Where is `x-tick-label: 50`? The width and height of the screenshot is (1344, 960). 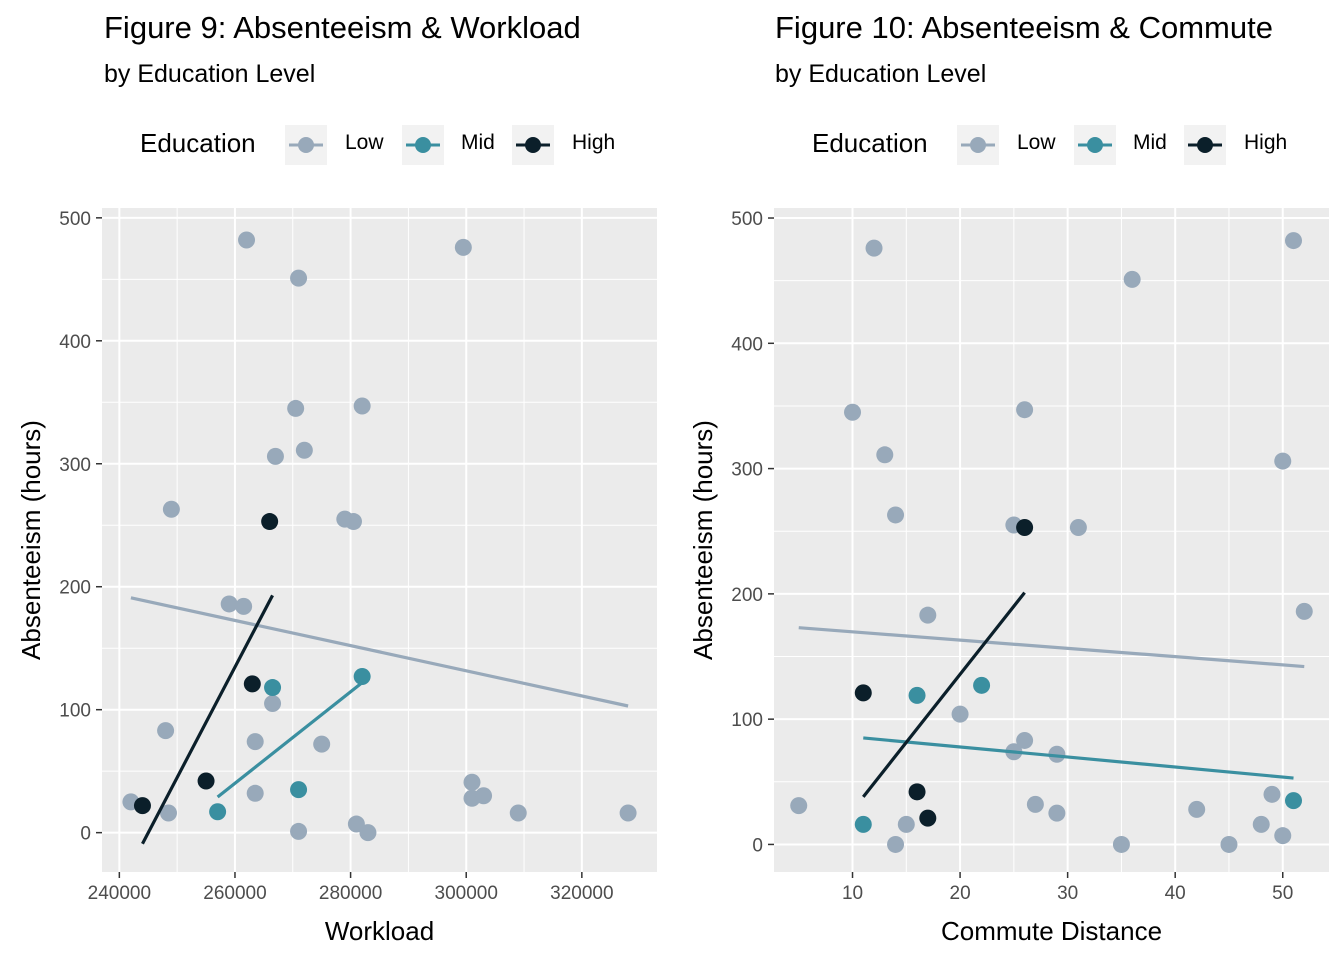
x-tick-label: 50 is located at coordinates (1282, 893).